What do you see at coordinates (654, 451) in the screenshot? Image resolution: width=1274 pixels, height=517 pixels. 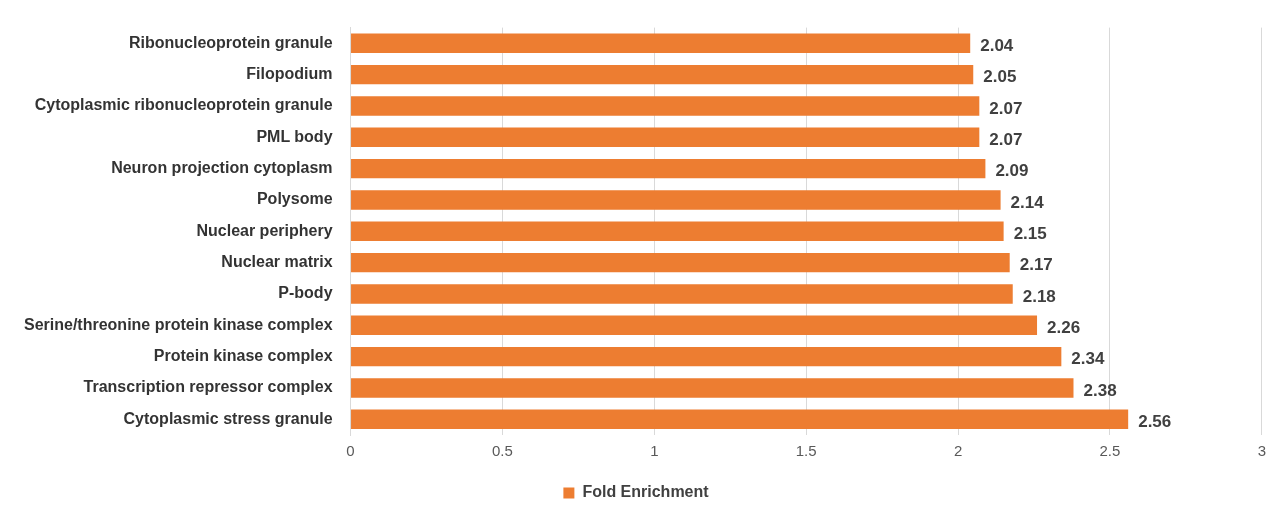 I see `x-tick-label: 1` at bounding box center [654, 451].